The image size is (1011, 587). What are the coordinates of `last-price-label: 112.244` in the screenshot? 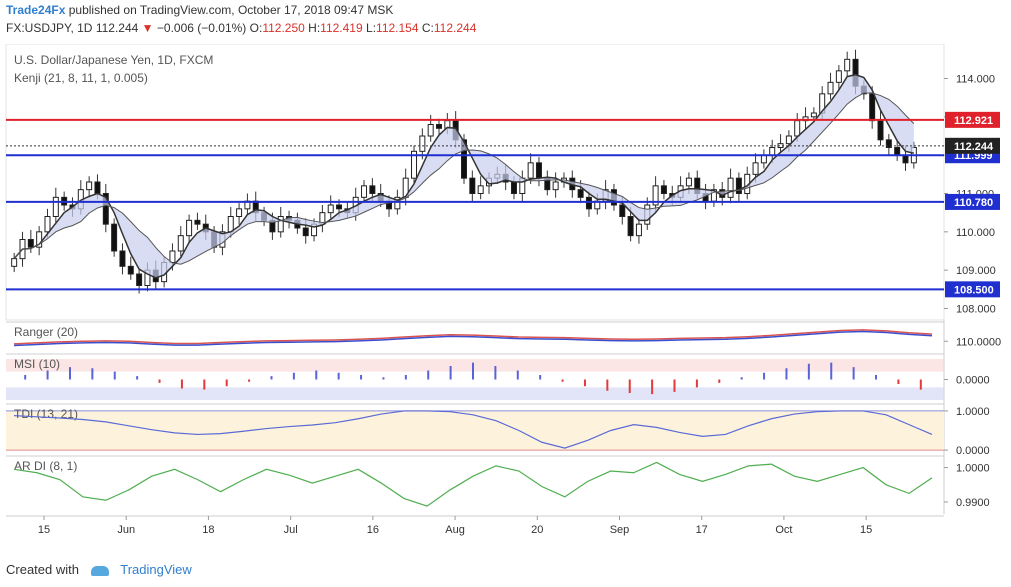 It's located at (974, 147).